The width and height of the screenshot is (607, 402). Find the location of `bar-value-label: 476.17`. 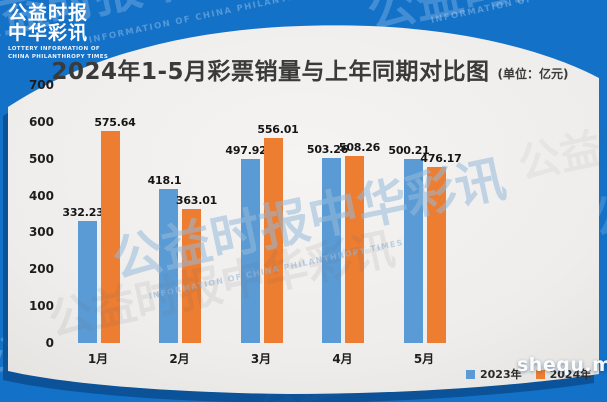

bar-value-label: 476.17 is located at coordinates (441, 159).